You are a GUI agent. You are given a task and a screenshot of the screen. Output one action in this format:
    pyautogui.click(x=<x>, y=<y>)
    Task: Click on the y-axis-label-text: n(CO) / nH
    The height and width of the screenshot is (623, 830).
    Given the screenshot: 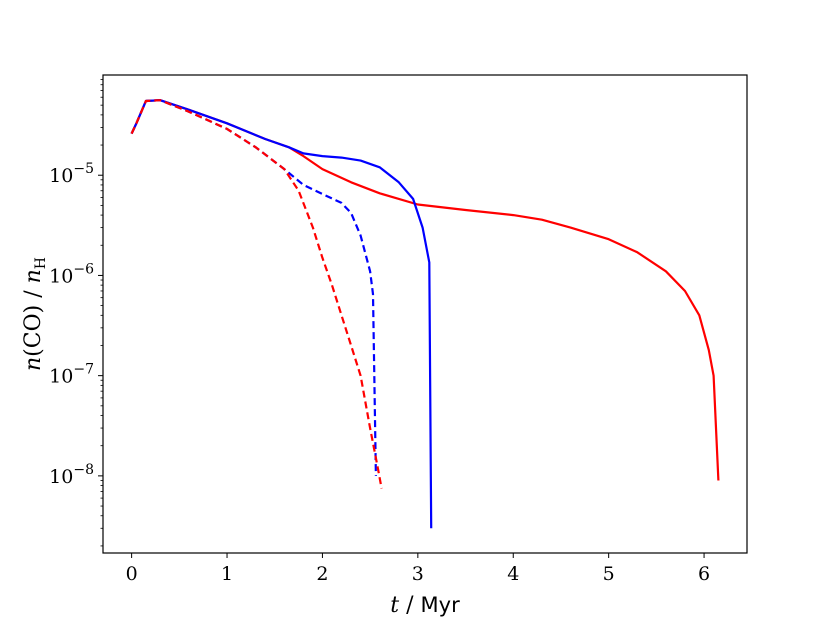 What is the action you would take?
    pyautogui.click(x=35, y=314)
    